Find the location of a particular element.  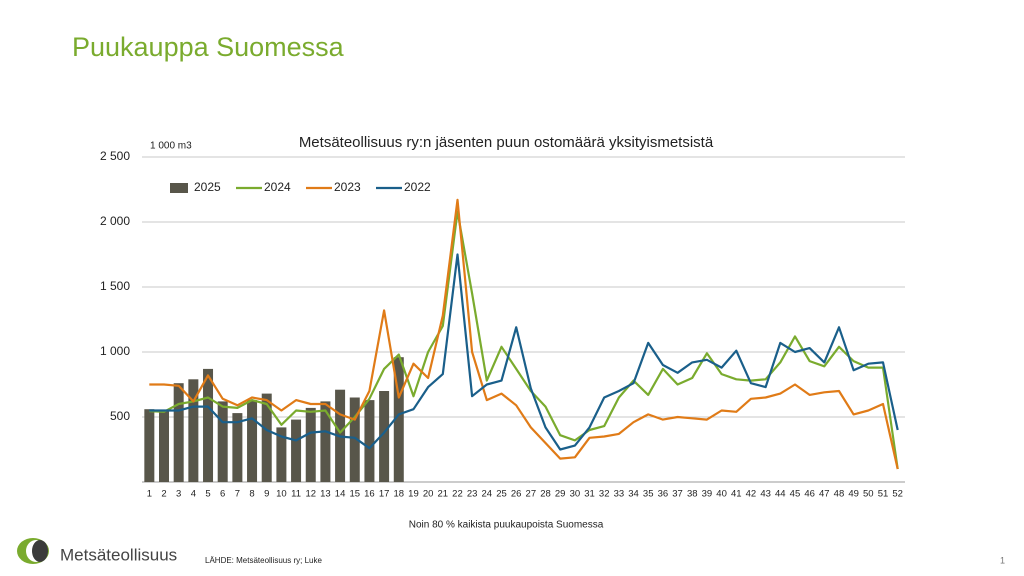

x-tick-label: 3 is located at coordinates (178, 494).